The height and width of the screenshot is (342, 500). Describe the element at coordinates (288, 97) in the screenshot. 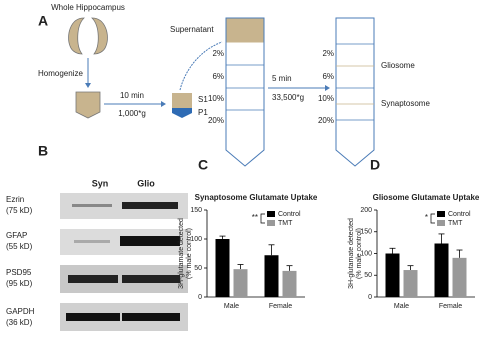

I see `label: 33,500*g` at that location.